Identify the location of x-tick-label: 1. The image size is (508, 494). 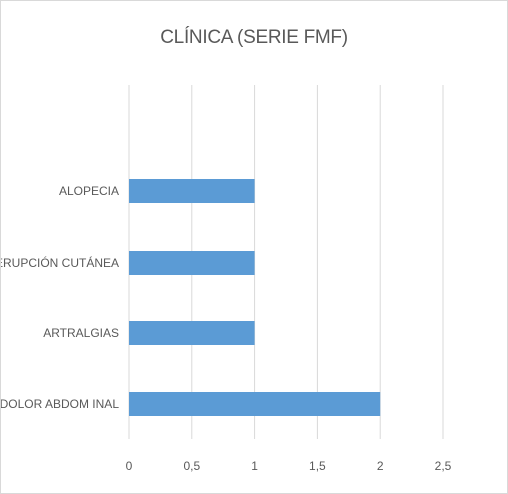
(254, 466).